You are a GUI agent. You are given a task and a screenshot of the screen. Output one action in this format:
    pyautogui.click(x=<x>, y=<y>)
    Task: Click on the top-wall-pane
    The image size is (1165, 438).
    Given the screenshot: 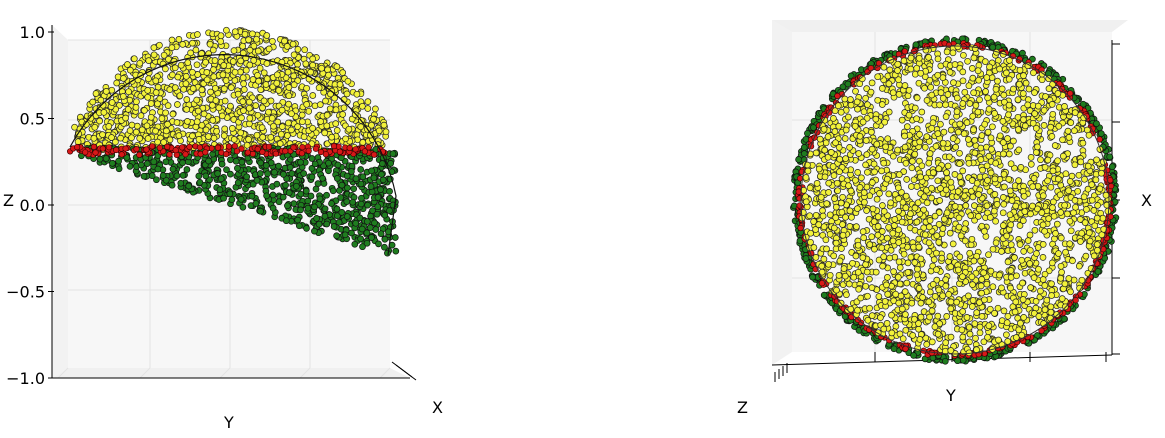 What is the action you would take?
    pyautogui.click(x=950, y=26)
    